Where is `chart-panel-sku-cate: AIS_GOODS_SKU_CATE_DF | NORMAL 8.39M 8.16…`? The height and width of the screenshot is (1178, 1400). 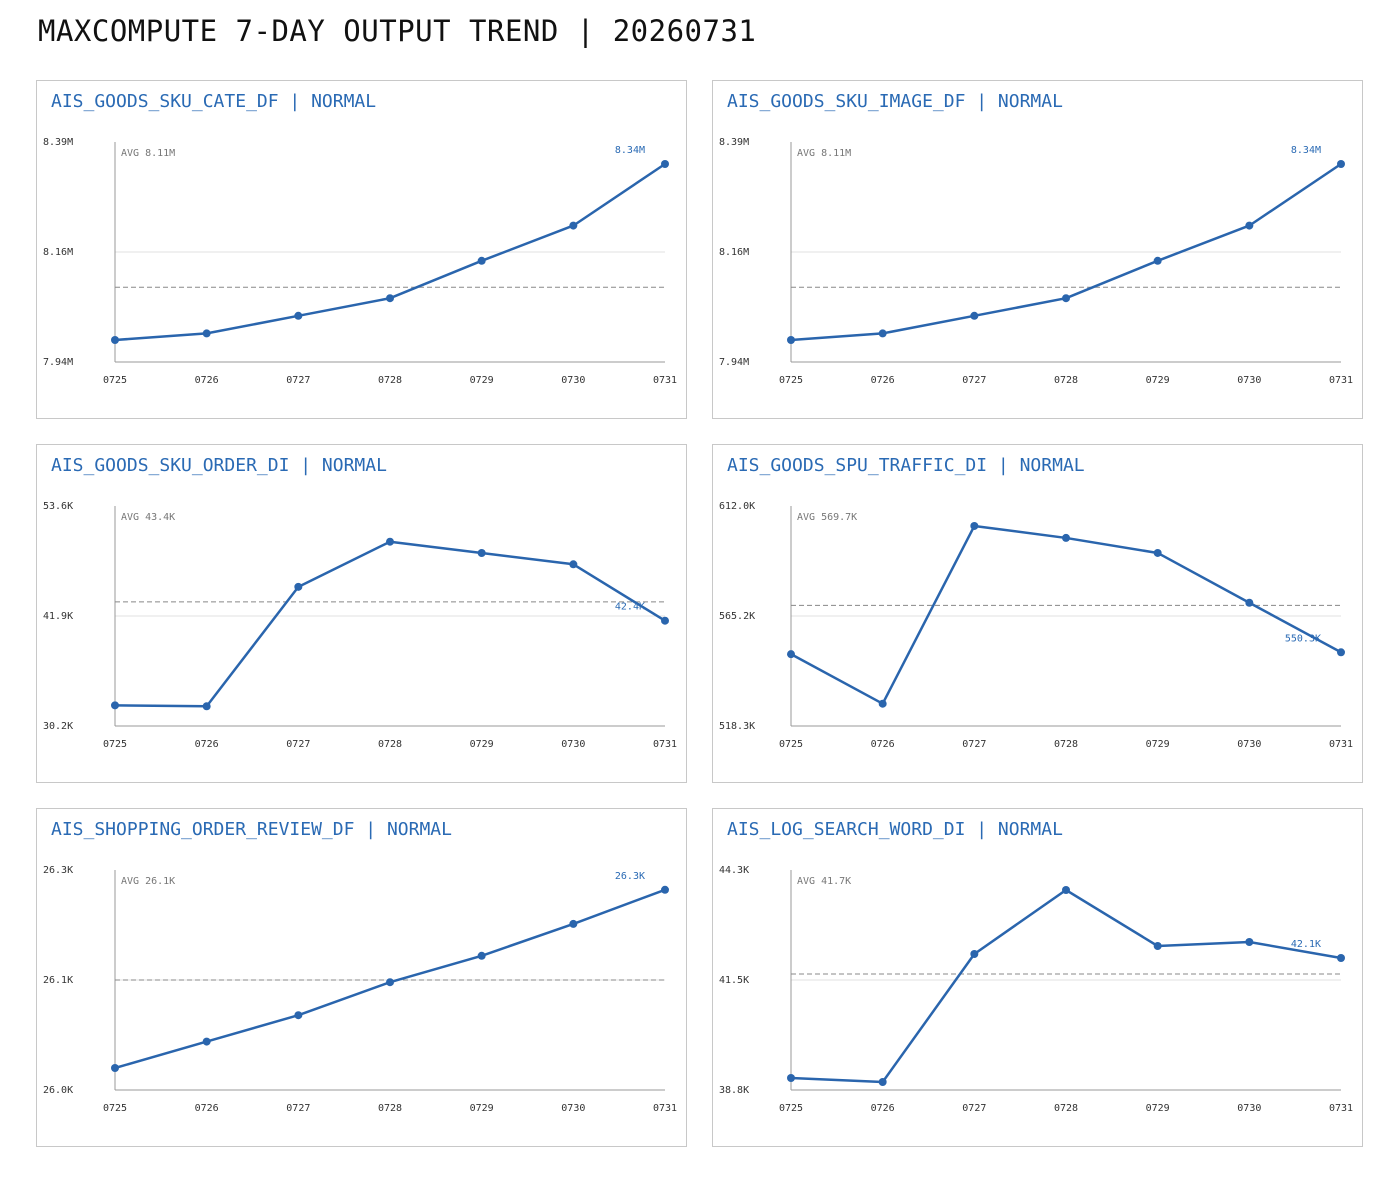
chart-panel-sku-cate: AIS_GOODS_SKU_CATE_DF | NORMAL 8.39M 8.16… is located at coordinates (361, 249).